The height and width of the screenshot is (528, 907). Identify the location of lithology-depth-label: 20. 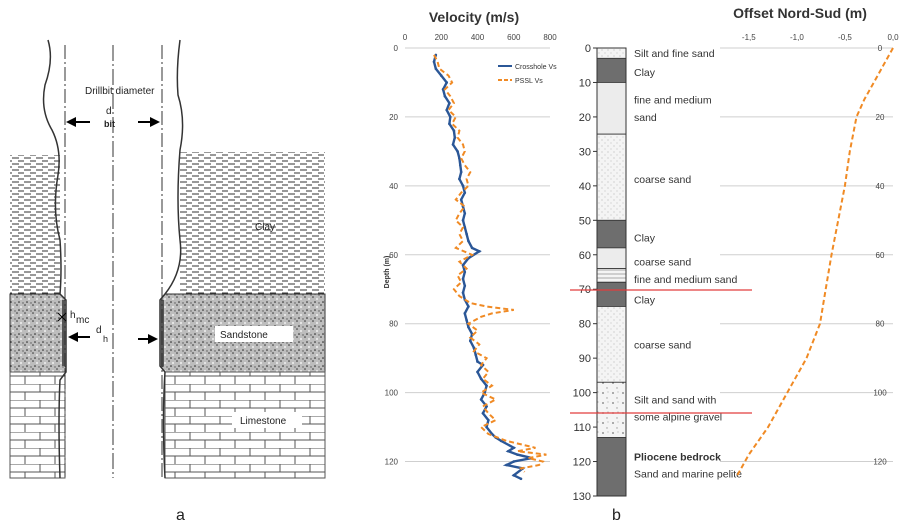
(585, 118).